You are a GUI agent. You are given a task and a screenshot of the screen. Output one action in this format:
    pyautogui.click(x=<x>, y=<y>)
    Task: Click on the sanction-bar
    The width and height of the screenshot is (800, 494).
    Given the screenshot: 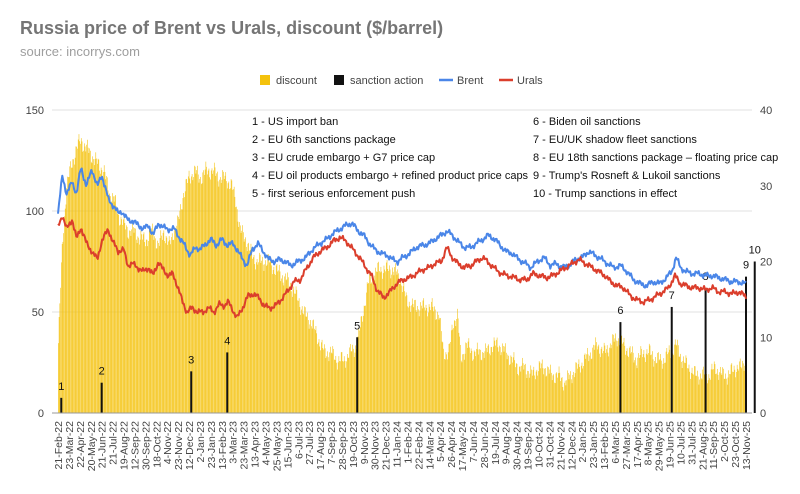 What is the action you would take?
    pyautogui.click(x=671, y=359)
    